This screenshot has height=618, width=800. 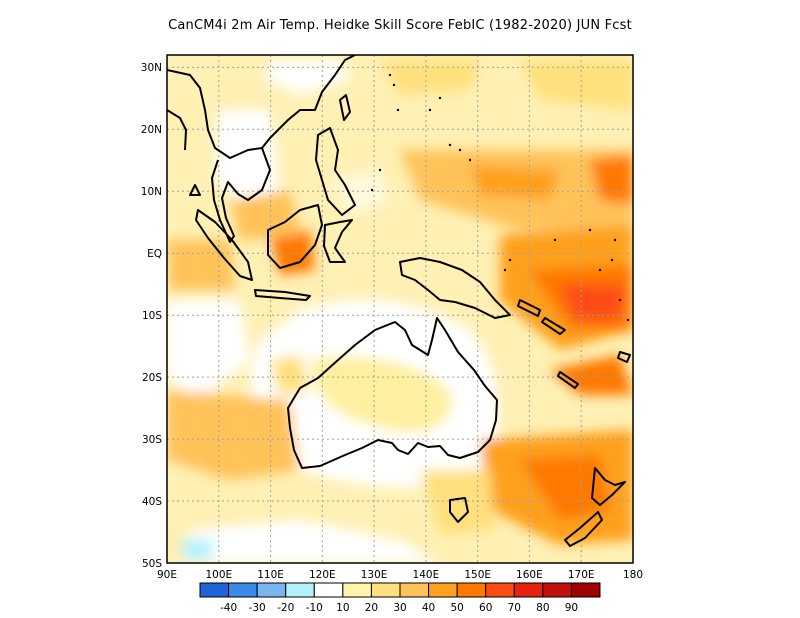 I want to click on lon-label: 110E, so click(x=270, y=575).